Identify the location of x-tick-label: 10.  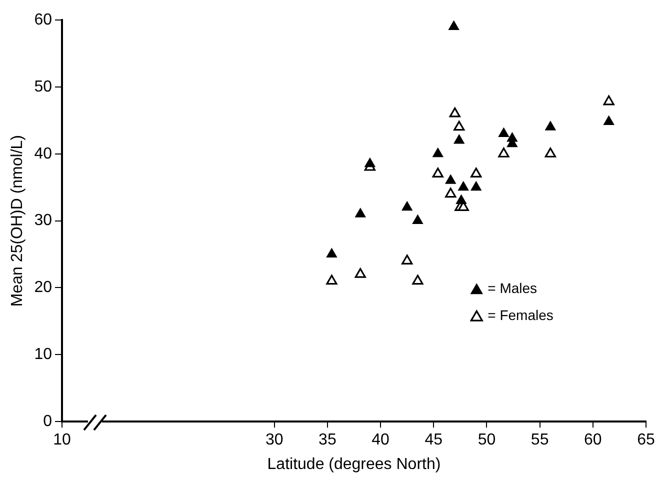
(62, 440).